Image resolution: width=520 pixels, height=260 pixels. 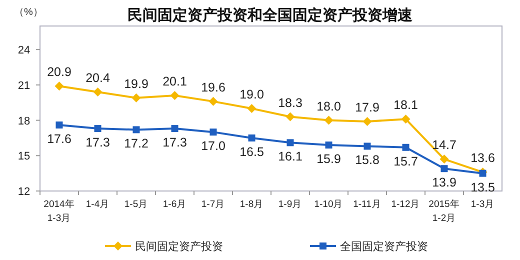 What do you see at coordinates (59, 72) in the screenshot?
I see `data-label: 20.9` at bounding box center [59, 72].